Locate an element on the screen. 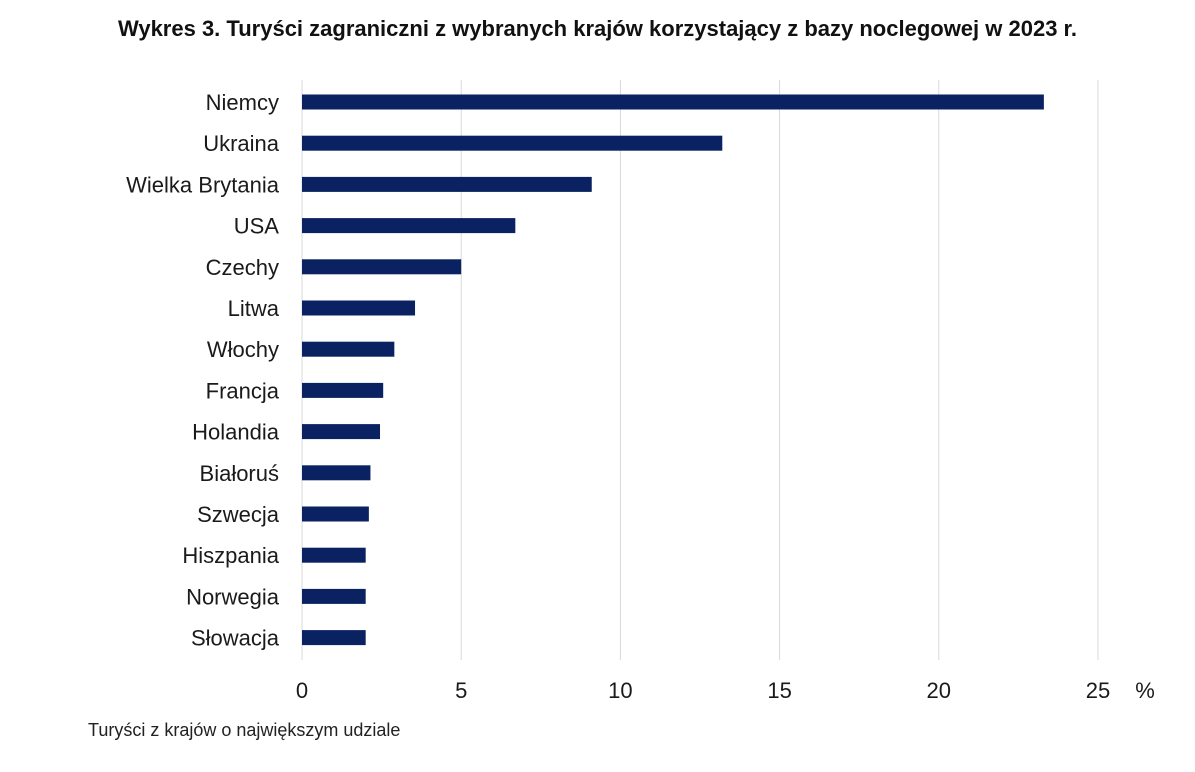 Image resolution: width=1195 pixels, height=772 pixels. x-tick-label: 25 is located at coordinates (1098, 690).